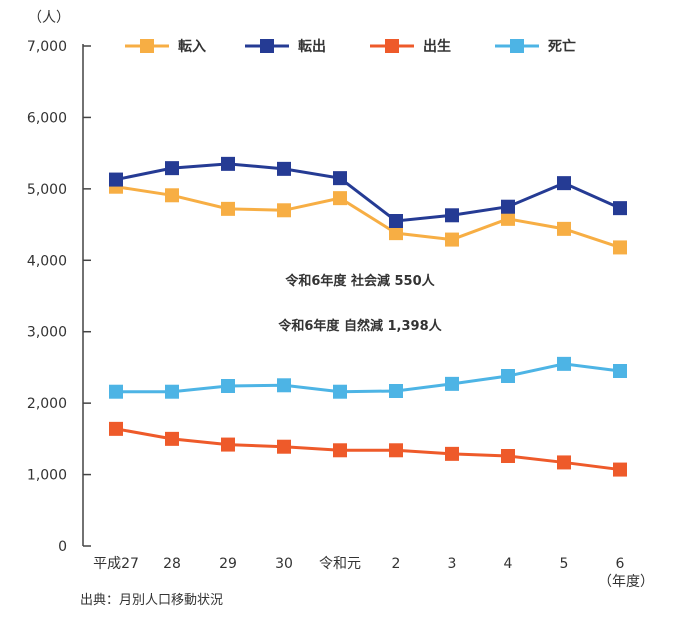 The height and width of the screenshot is (618, 692). Describe the element at coordinates (47, 190) in the screenshot. I see `y-tick-label: 5,000` at that location.